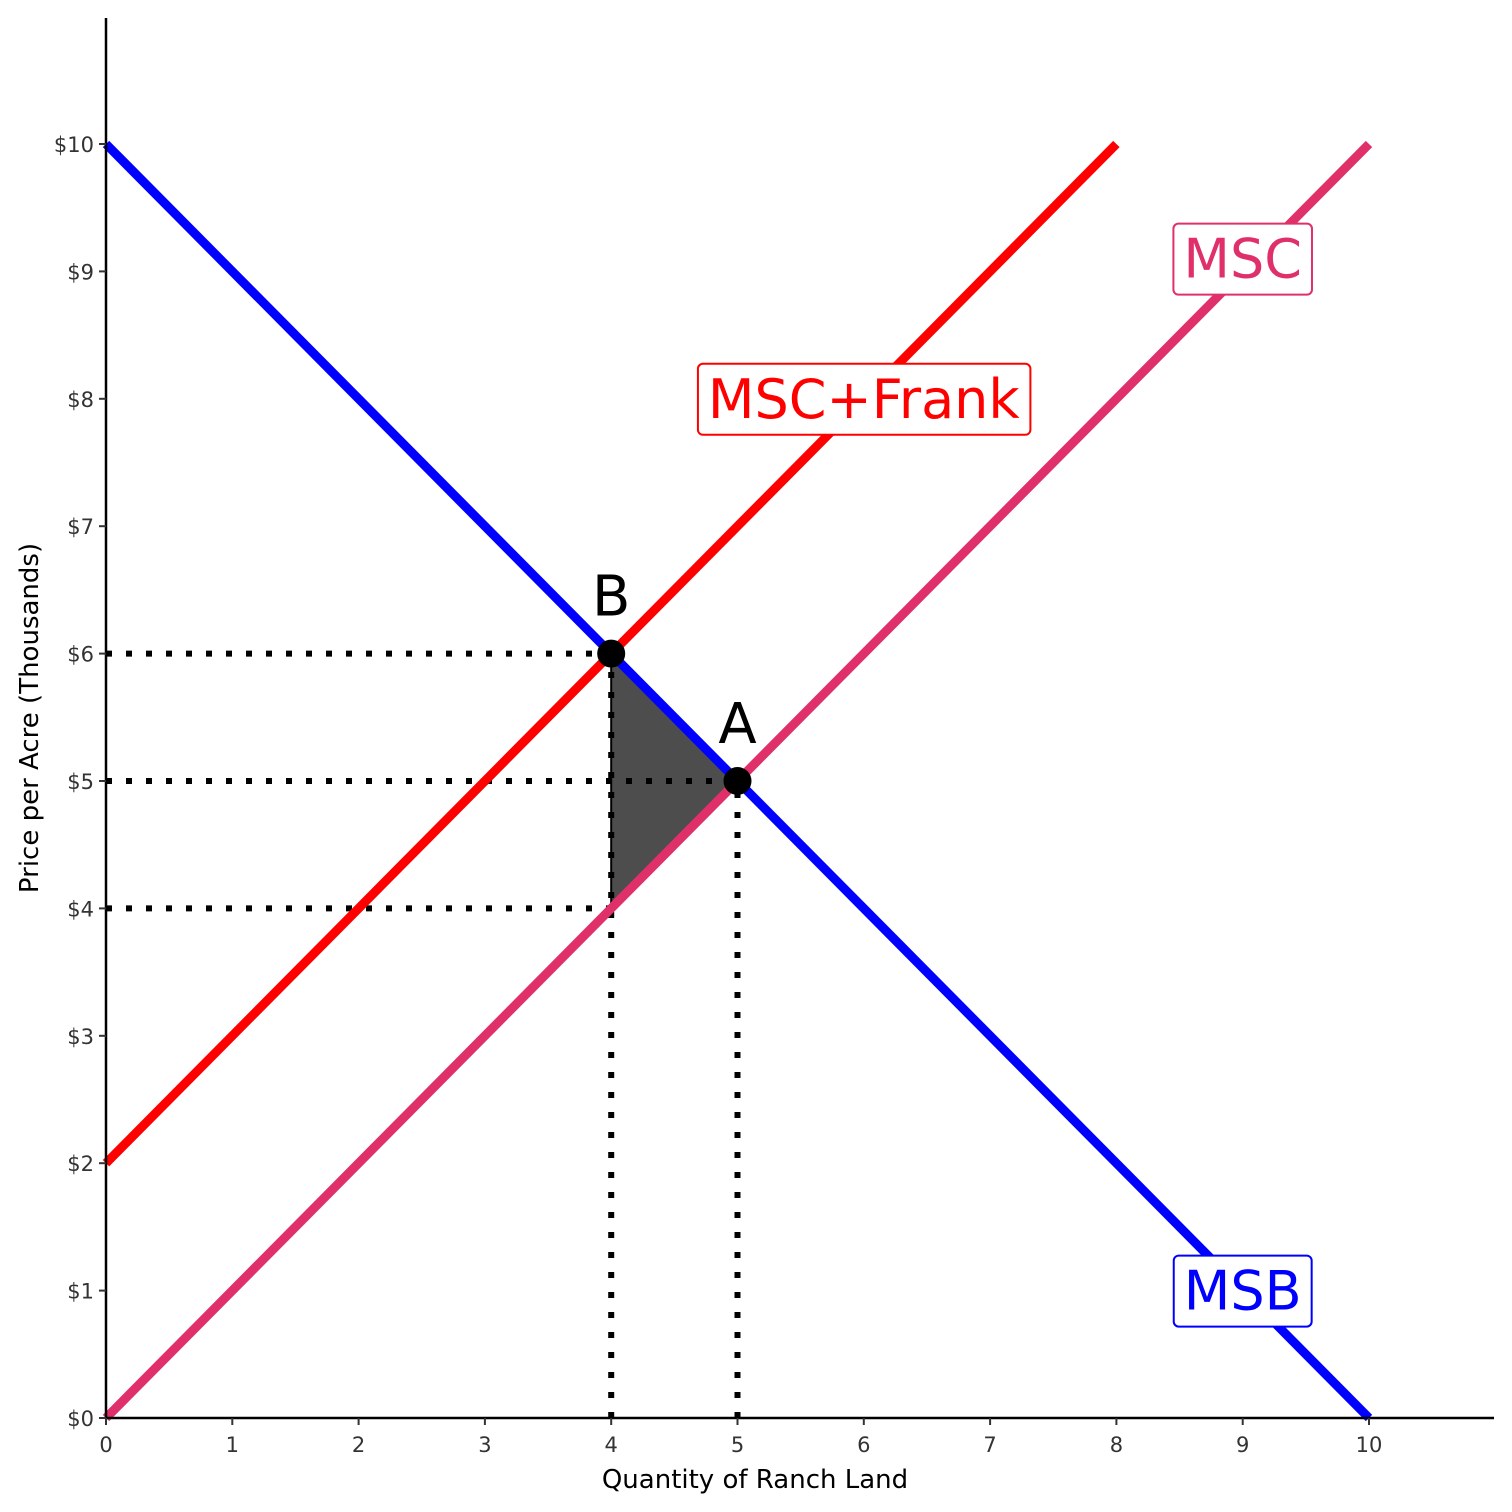  What do you see at coordinates (80, 655) in the screenshot?
I see `y-tick-label: $6` at bounding box center [80, 655].